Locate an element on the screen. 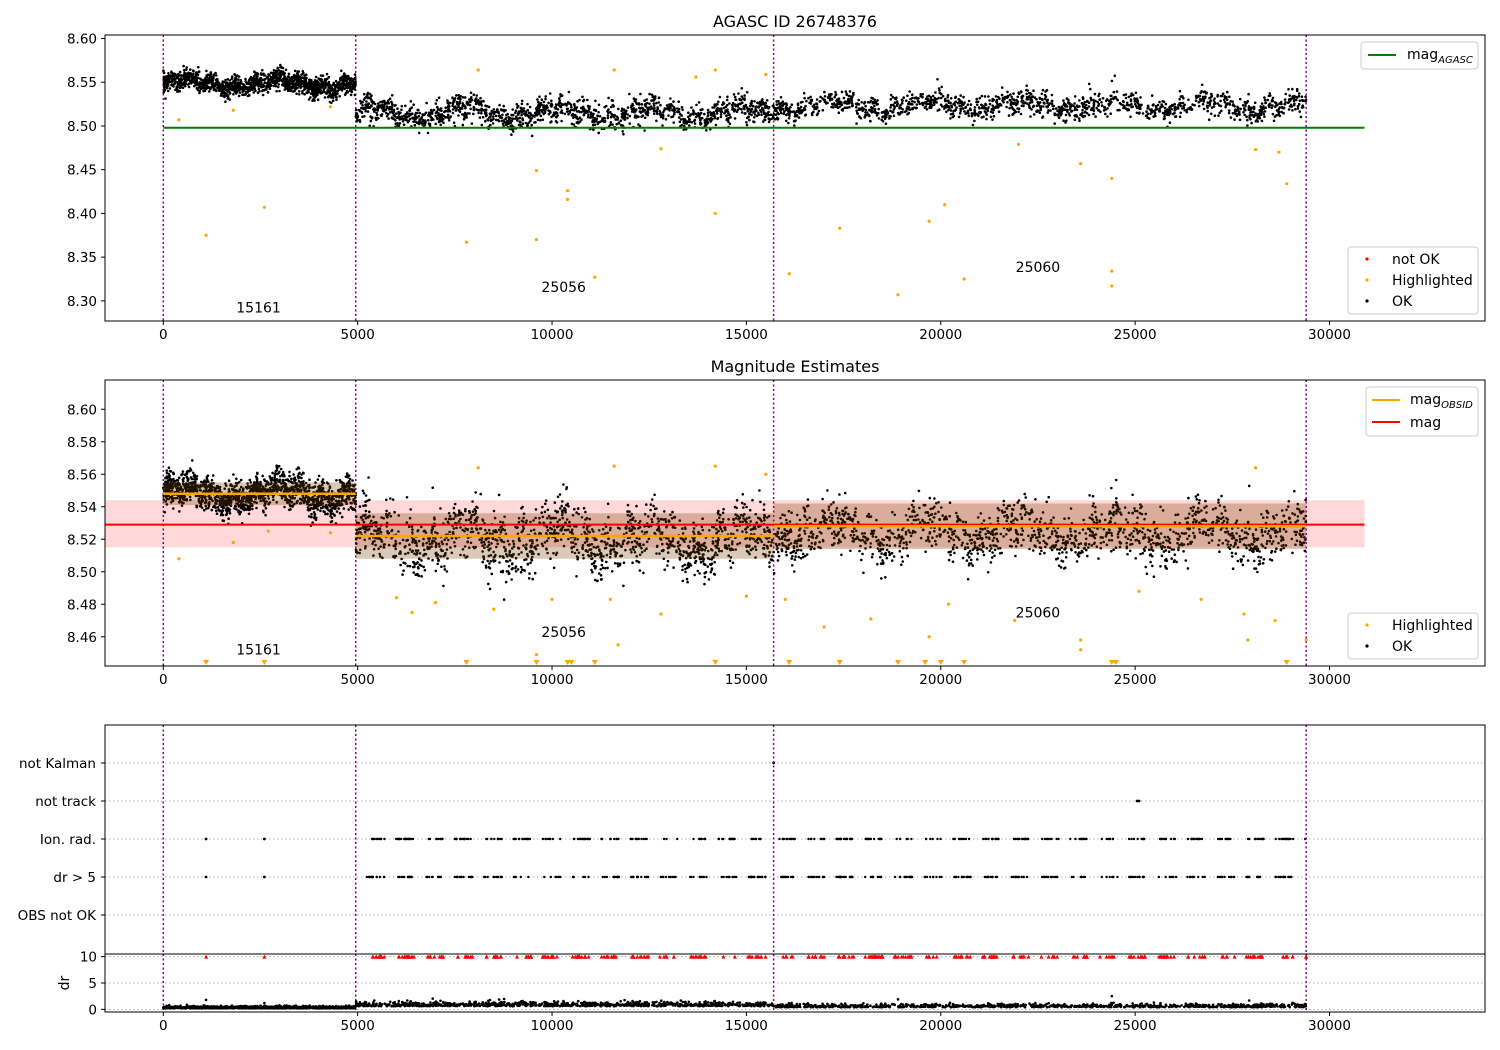 The width and height of the screenshot is (1500, 1050). panel-mag-title: Magnitude Estimates is located at coordinates (795, 366).